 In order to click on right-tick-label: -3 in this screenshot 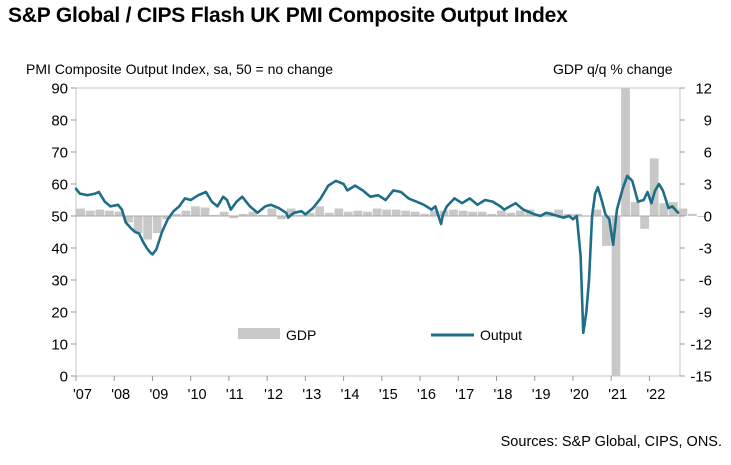, I will do `click(705, 249)`.